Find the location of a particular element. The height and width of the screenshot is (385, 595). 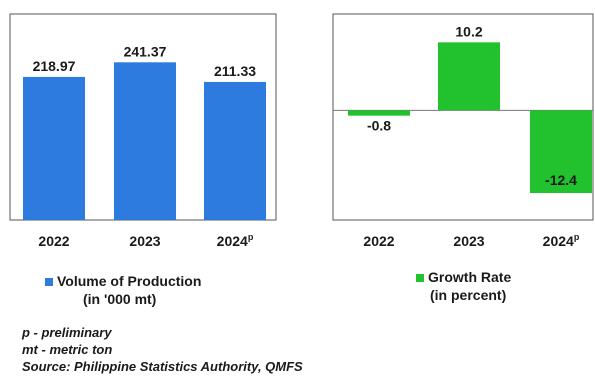

growth-tick-label-2024: 2024p is located at coordinates (561, 240).